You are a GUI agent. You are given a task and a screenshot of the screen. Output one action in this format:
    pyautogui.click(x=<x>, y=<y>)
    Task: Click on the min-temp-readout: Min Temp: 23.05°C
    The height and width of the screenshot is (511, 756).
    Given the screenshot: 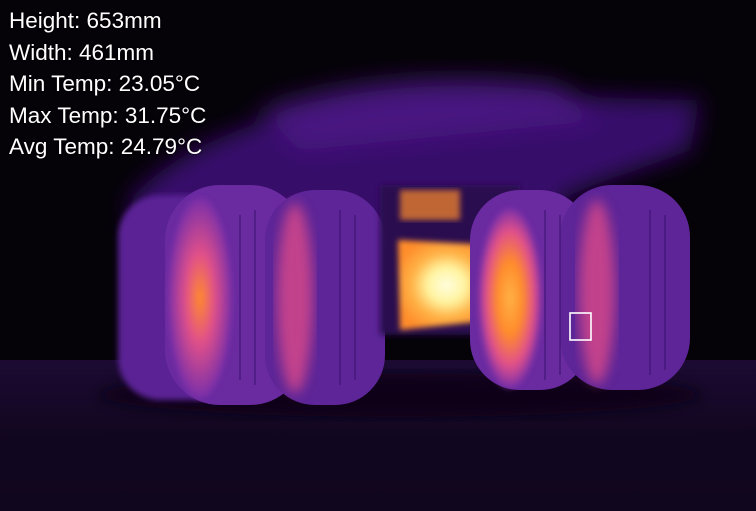 What is the action you would take?
    pyautogui.click(x=107, y=84)
    